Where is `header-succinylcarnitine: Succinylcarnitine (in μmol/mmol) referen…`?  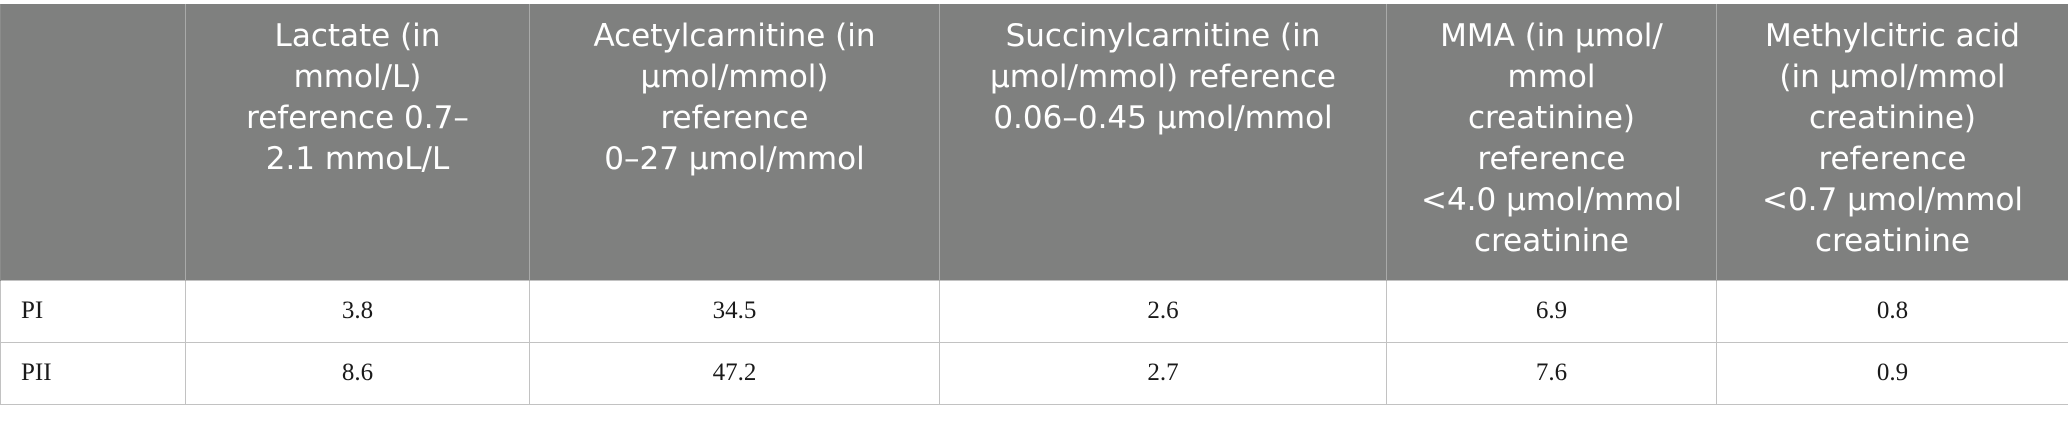
header-succinylcarnitine: Succinylcarnitine (in μmol/mmol) referen… is located at coordinates (1163, 142).